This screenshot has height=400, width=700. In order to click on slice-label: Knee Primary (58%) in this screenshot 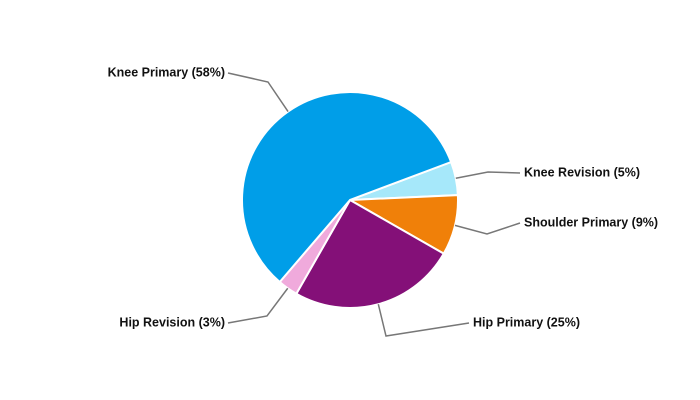, I will do `click(166, 72)`.